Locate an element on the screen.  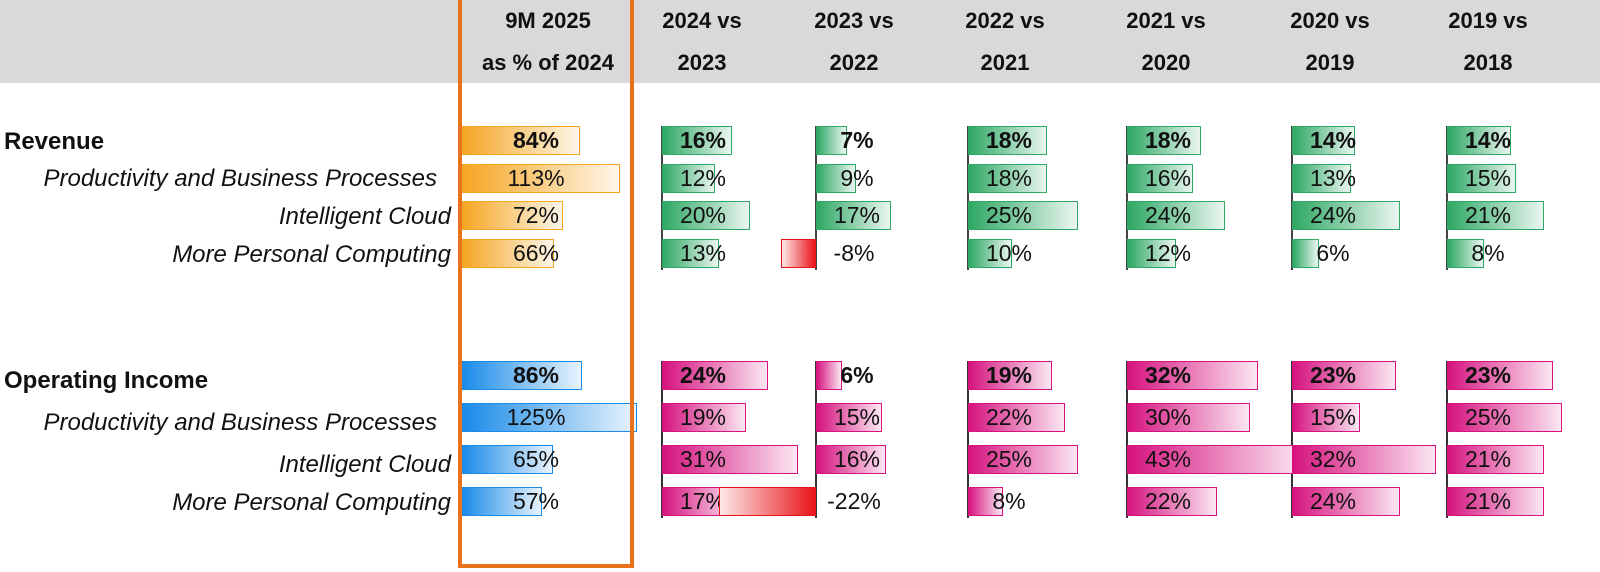
header-band is located at coordinates (800, 41).